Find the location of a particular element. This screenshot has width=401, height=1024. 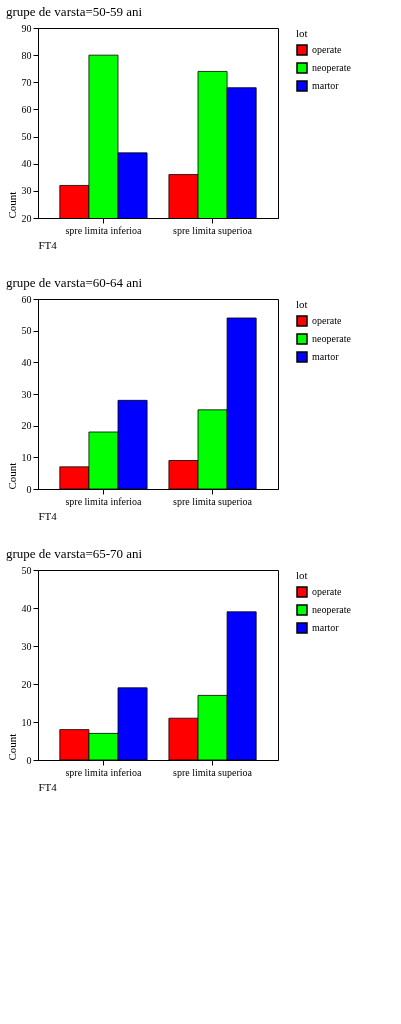

y-tick-label: 90 is located at coordinates (26, 28).